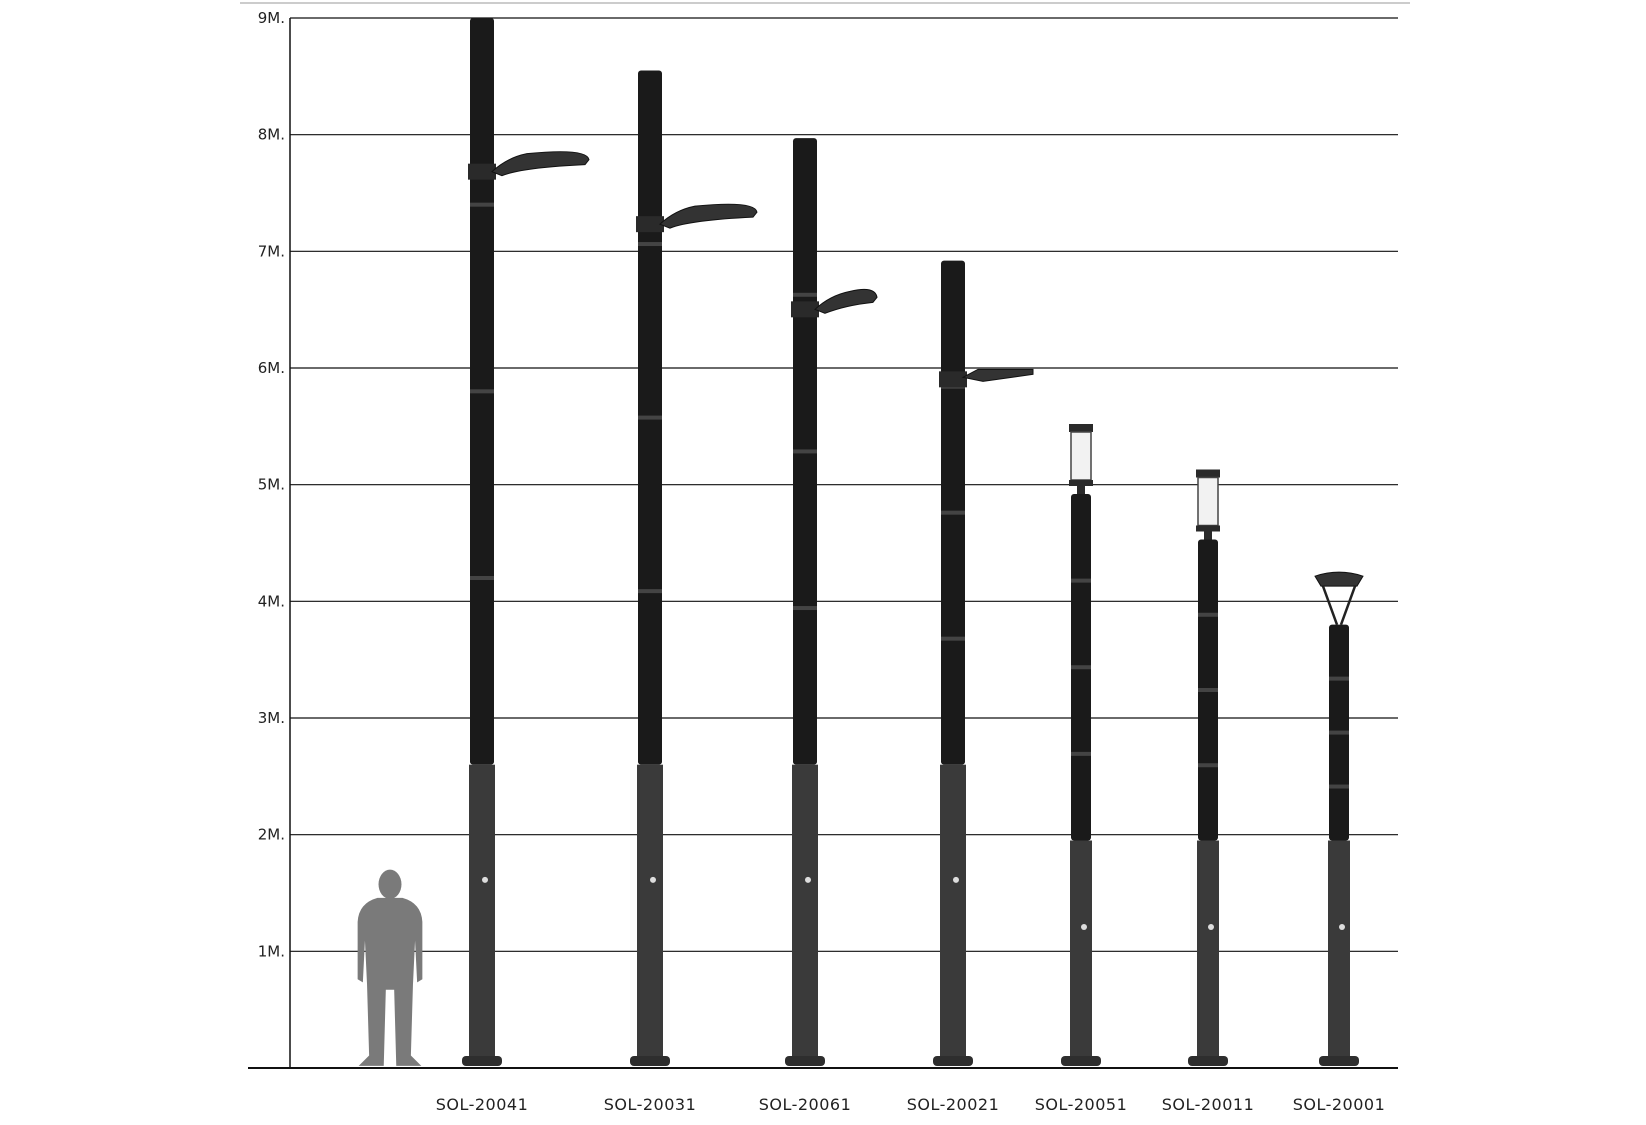  Describe the element at coordinates (1081, 1104) in the screenshot. I see `model-label-sol-20051: SOL-20051` at that location.